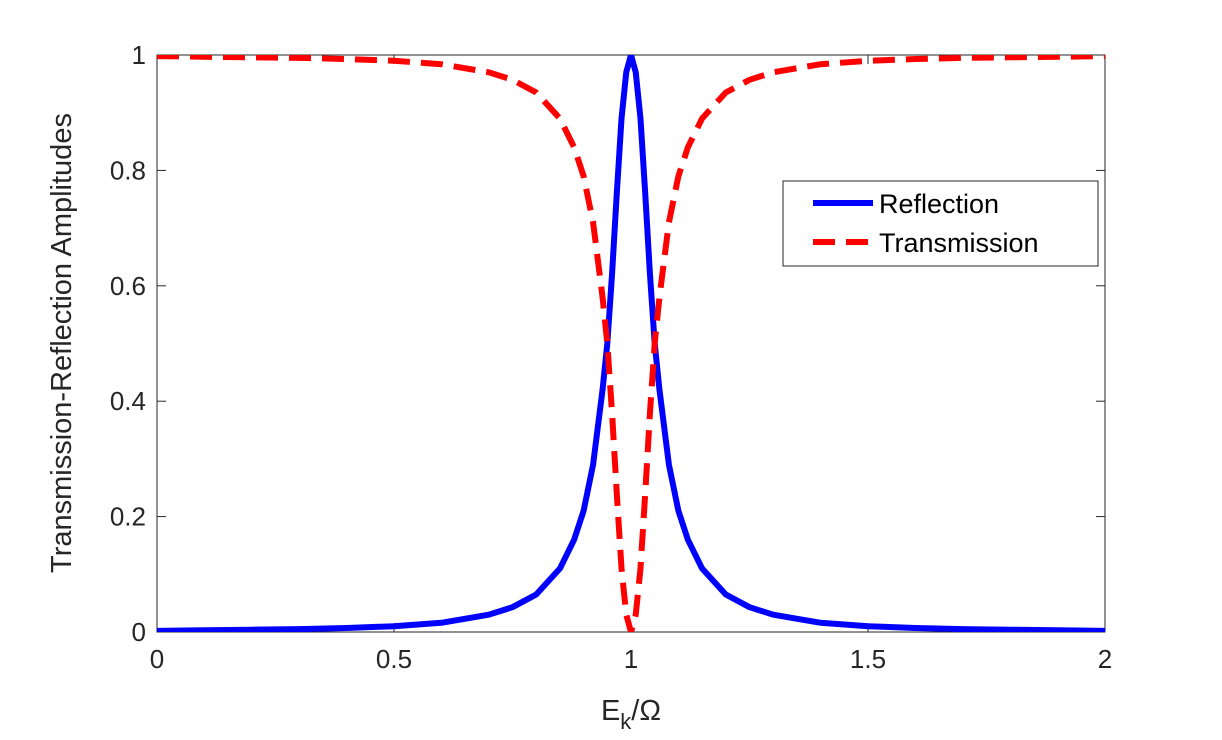  I want to click on legend-label-reflection: Reflection, so click(939, 204).